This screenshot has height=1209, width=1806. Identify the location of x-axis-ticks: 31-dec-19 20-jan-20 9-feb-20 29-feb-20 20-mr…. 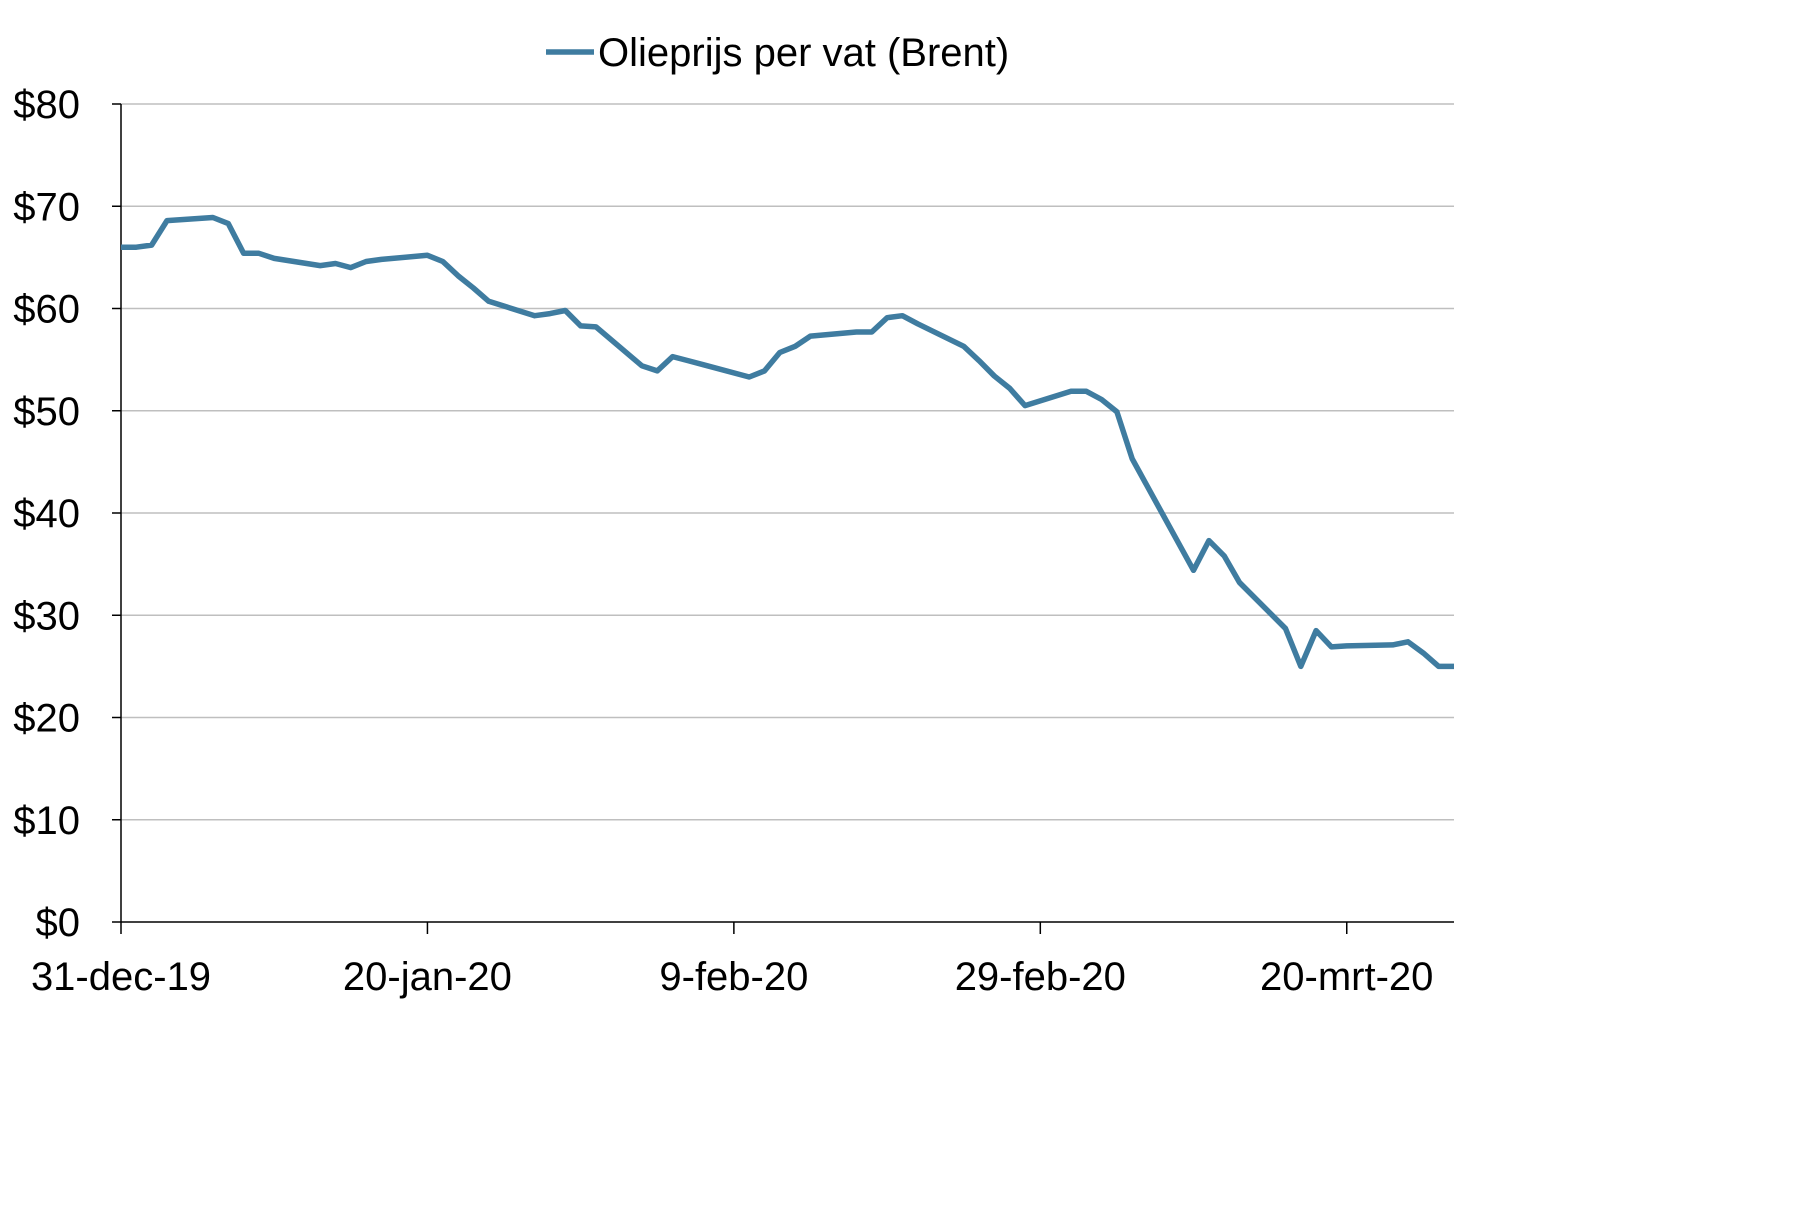
(732, 960).